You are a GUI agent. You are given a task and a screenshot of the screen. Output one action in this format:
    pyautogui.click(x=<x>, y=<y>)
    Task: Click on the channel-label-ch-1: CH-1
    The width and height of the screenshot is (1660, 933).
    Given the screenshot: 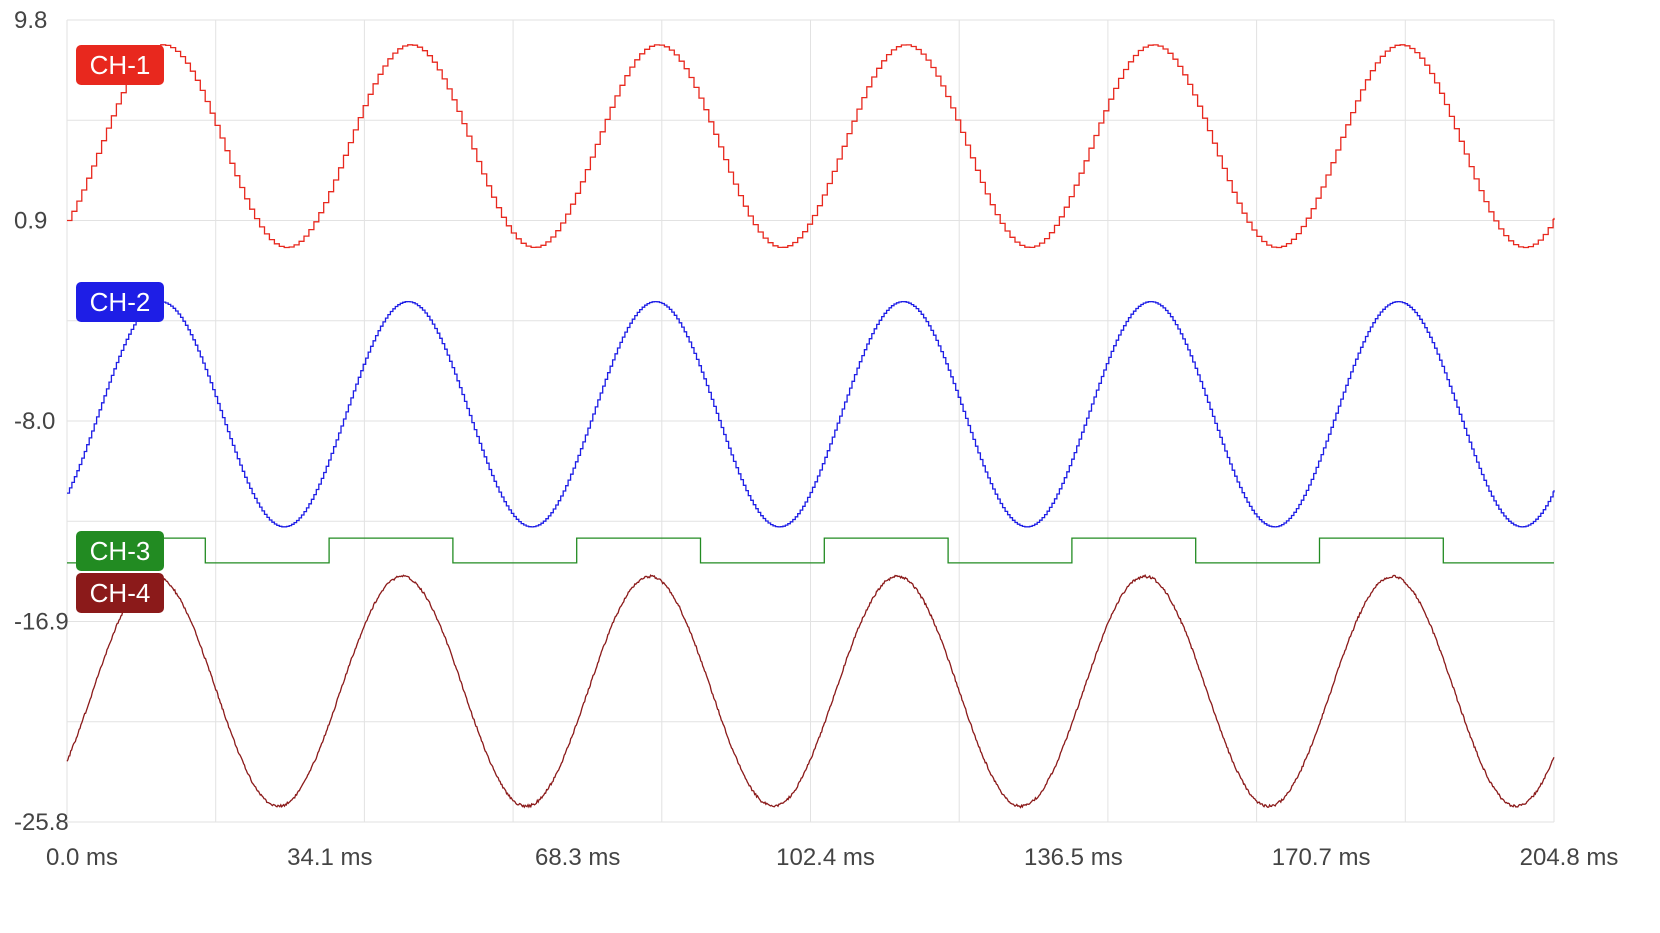 What is the action you would take?
    pyautogui.click(x=120, y=65)
    